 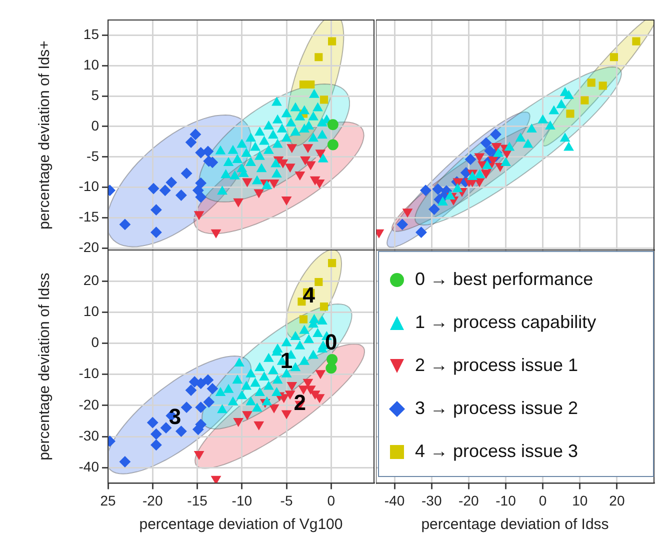 I want to click on y-tick-label: 5, so click(x=95, y=94).